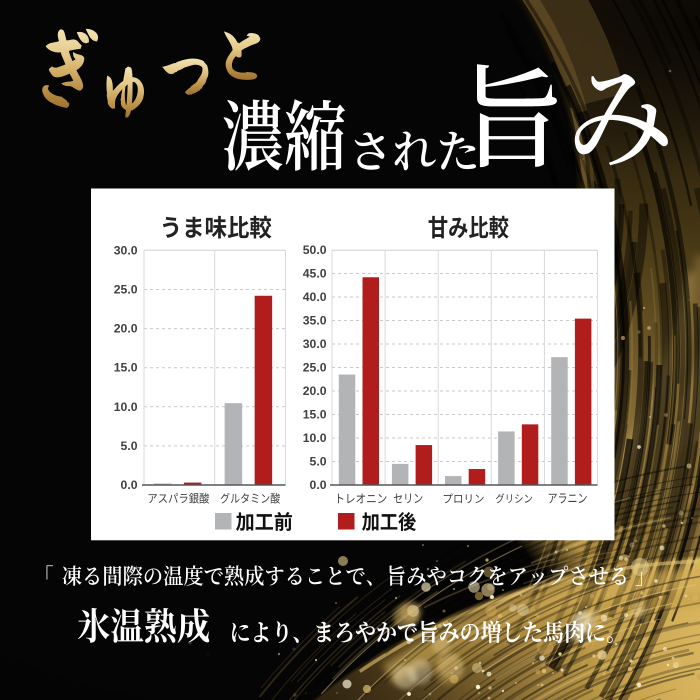 Image resolution: width=700 pixels, height=700 pixels. I want to click on svg-text: 45.0, so click(315, 274).